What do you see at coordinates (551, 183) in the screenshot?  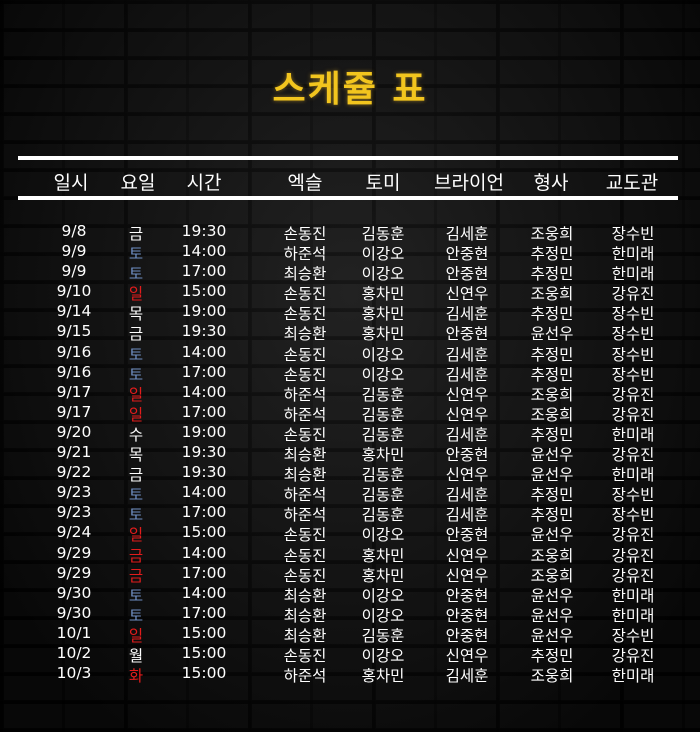 I see `header-detective: 형사` at bounding box center [551, 183].